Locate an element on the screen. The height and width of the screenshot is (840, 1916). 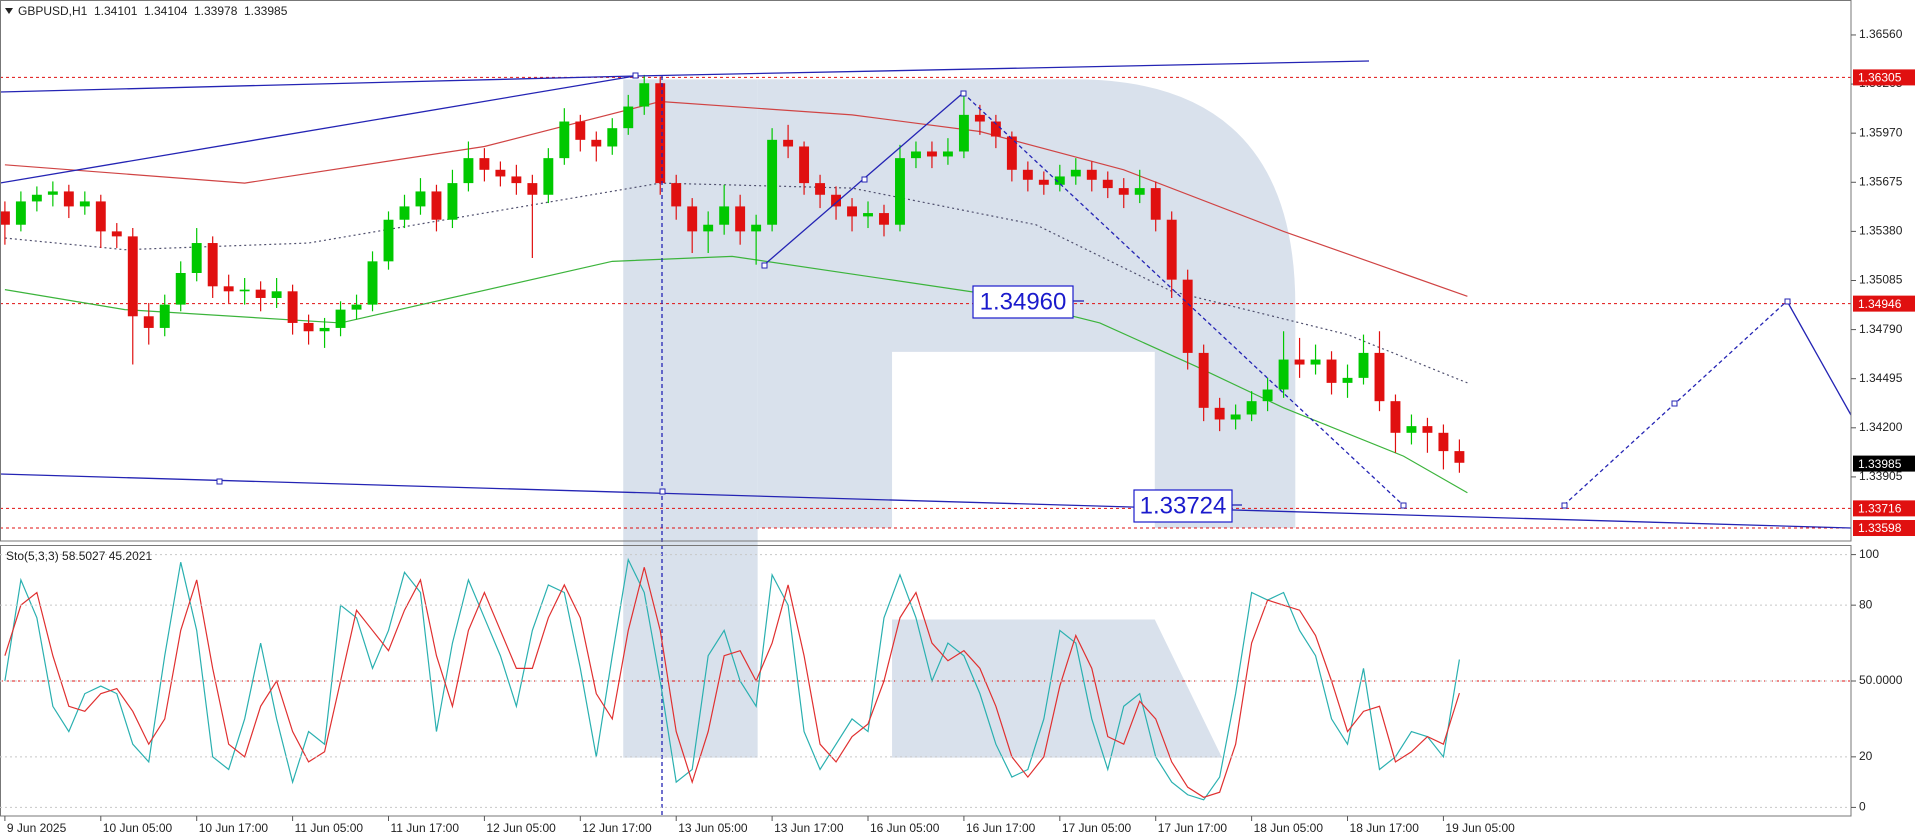
x-tick-label: 19 Jun 05:00 is located at coordinates (1480, 828).